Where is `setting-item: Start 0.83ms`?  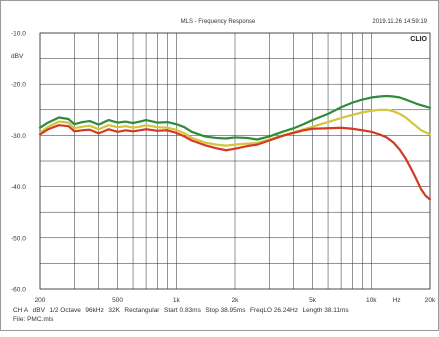 setting-item: Start 0.83ms is located at coordinates (183, 310).